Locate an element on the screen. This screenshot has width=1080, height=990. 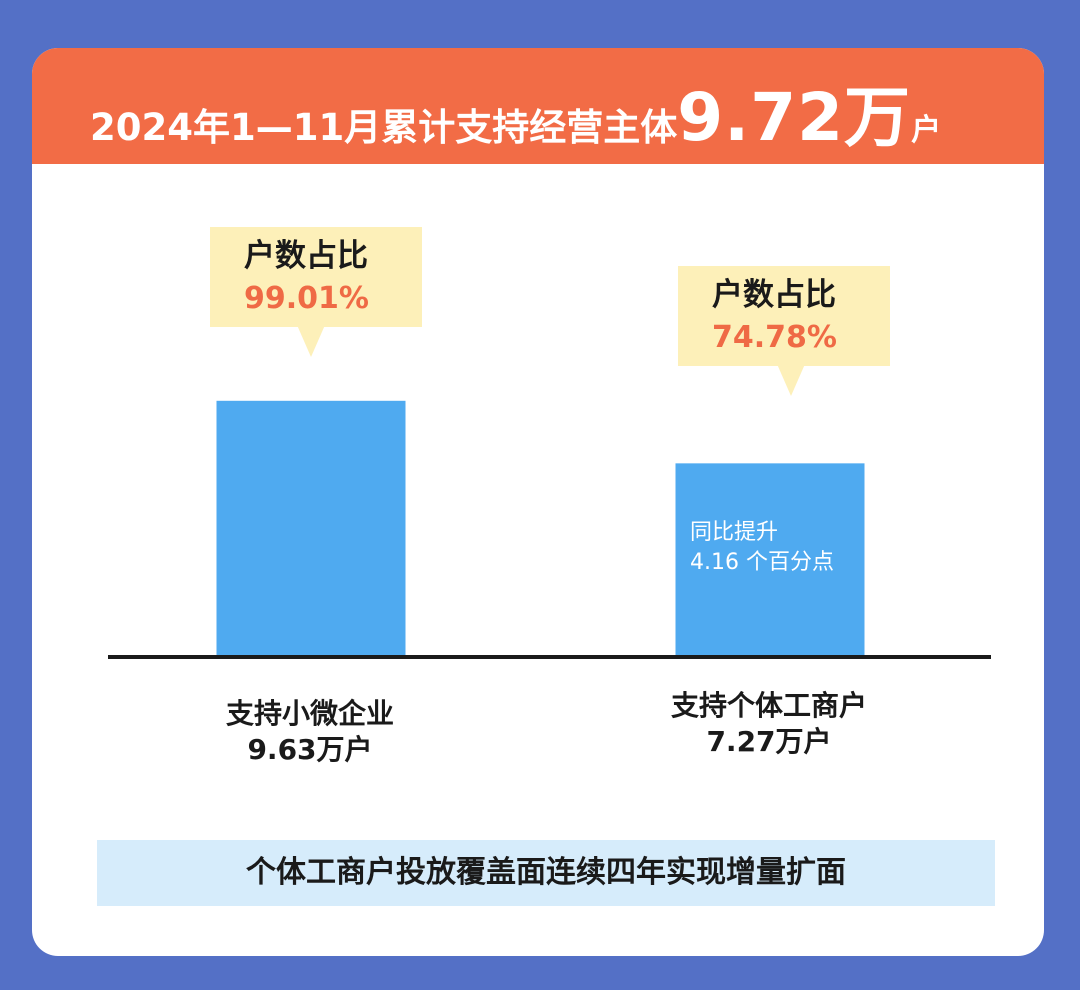
bar-note: 同比提升 4.16 个百分点 is located at coordinates (762, 548).